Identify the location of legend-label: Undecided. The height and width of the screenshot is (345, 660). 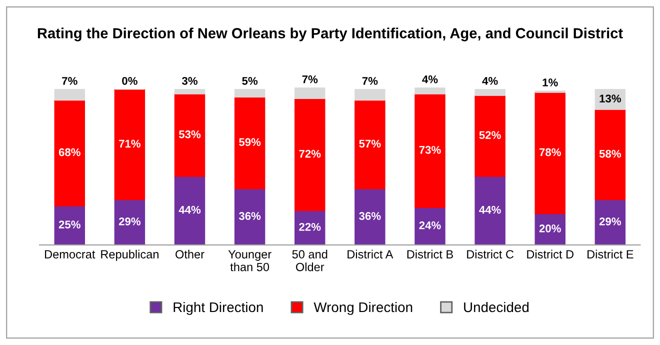
(496, 307).